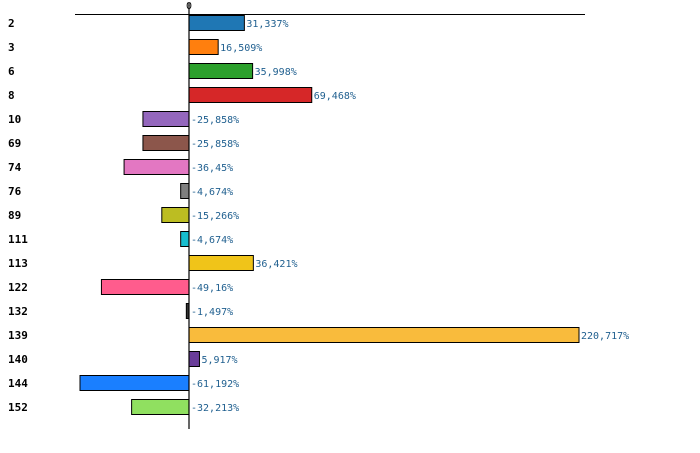  Describe the element at coordinates (14, 119) in the screenshot. I see `category-label: 10` at that location.